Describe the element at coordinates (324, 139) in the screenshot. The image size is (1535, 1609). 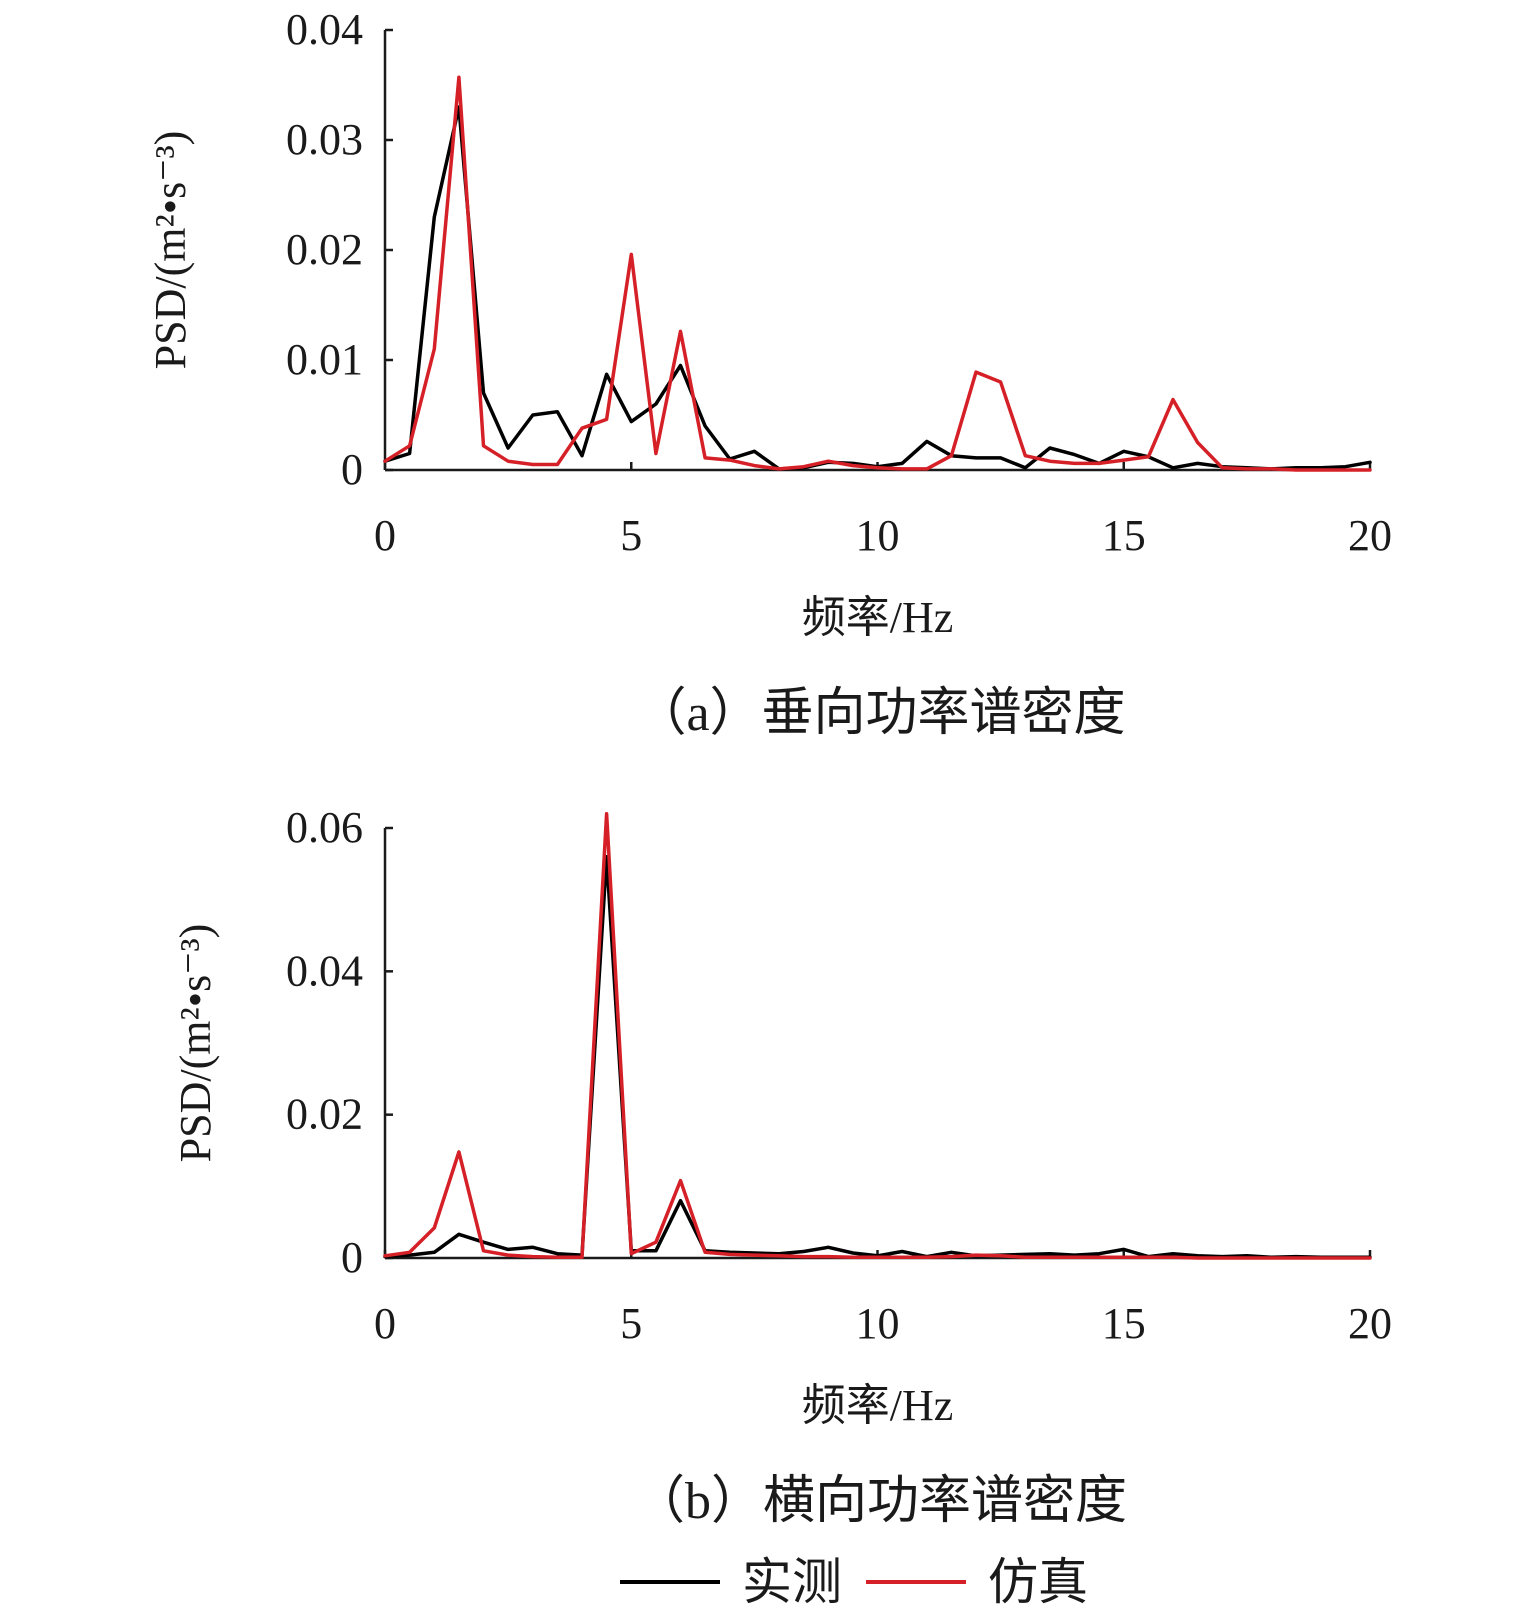
I see `y-tick-label: 0.03` at that location.